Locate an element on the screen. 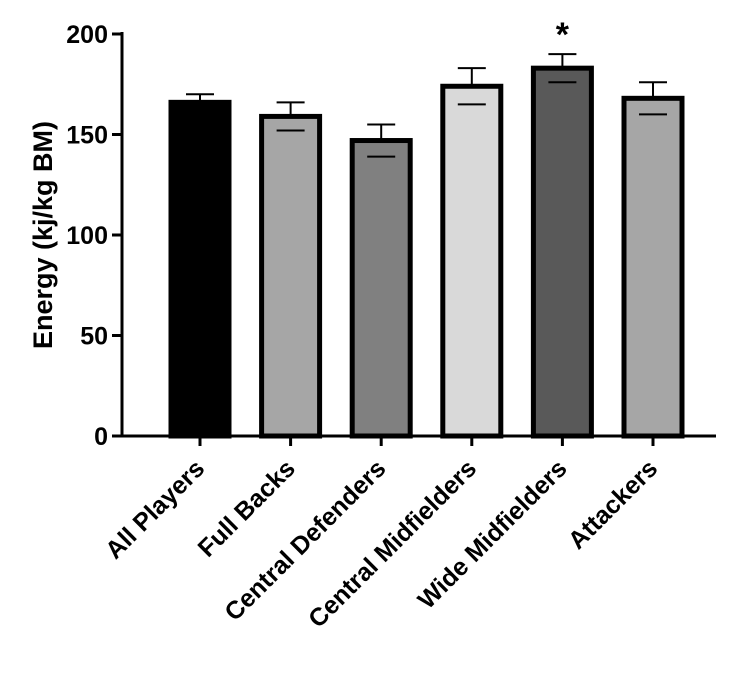 The height and width of the screenshot is (689, 729). y-tick-label: 50 is located at coordinates (94, 337).